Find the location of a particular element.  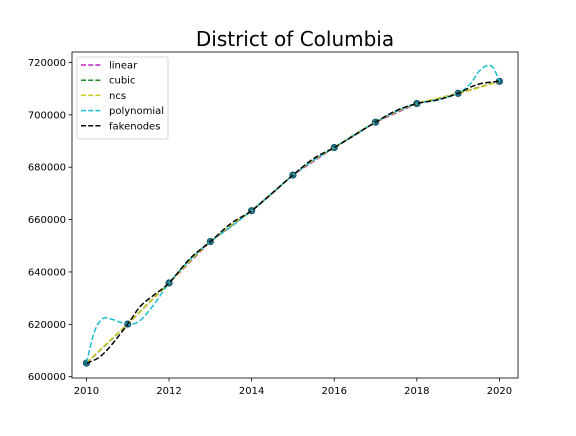

chart-title: District of Columbia is located at coordinates (295, 39).